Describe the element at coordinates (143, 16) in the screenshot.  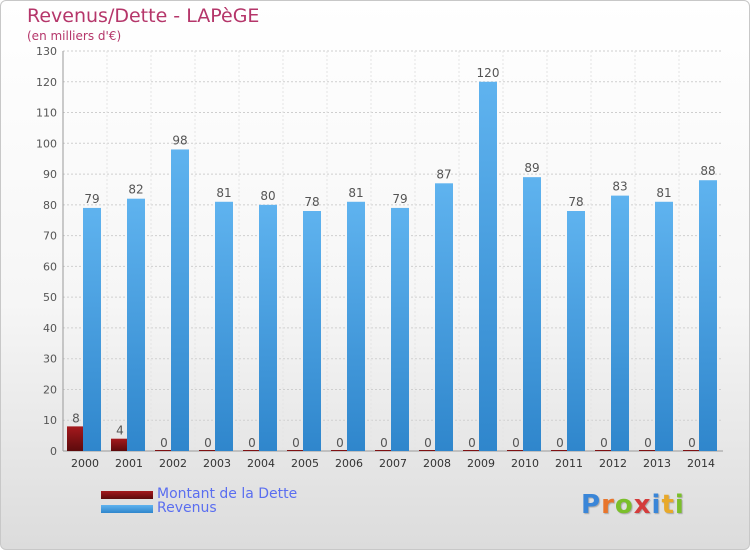
I see `chart-title: Revenus/Dette - LAPèGE` at that location.